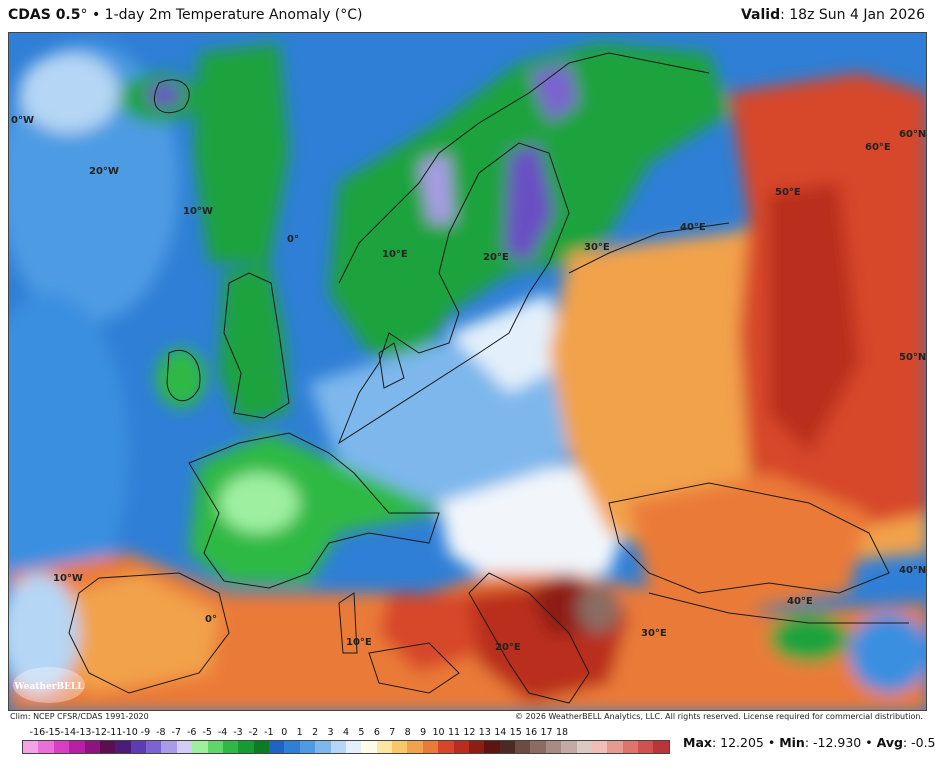  Describe the element at coordinates (792, 742) in the screenshot. I see `min-label: Min` at that location.